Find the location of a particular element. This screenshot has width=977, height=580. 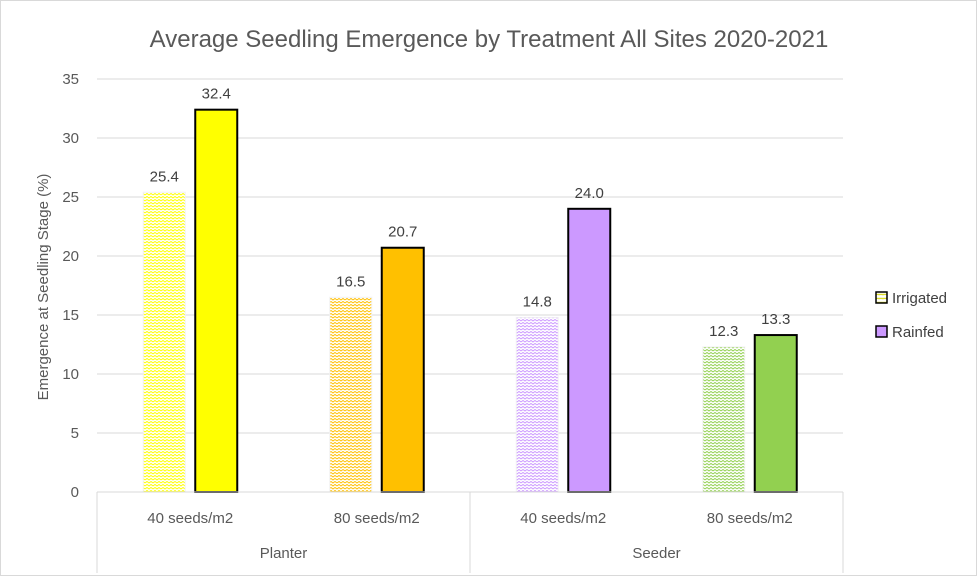

y-tick-label: 20 is located at coordinates (70, 256).